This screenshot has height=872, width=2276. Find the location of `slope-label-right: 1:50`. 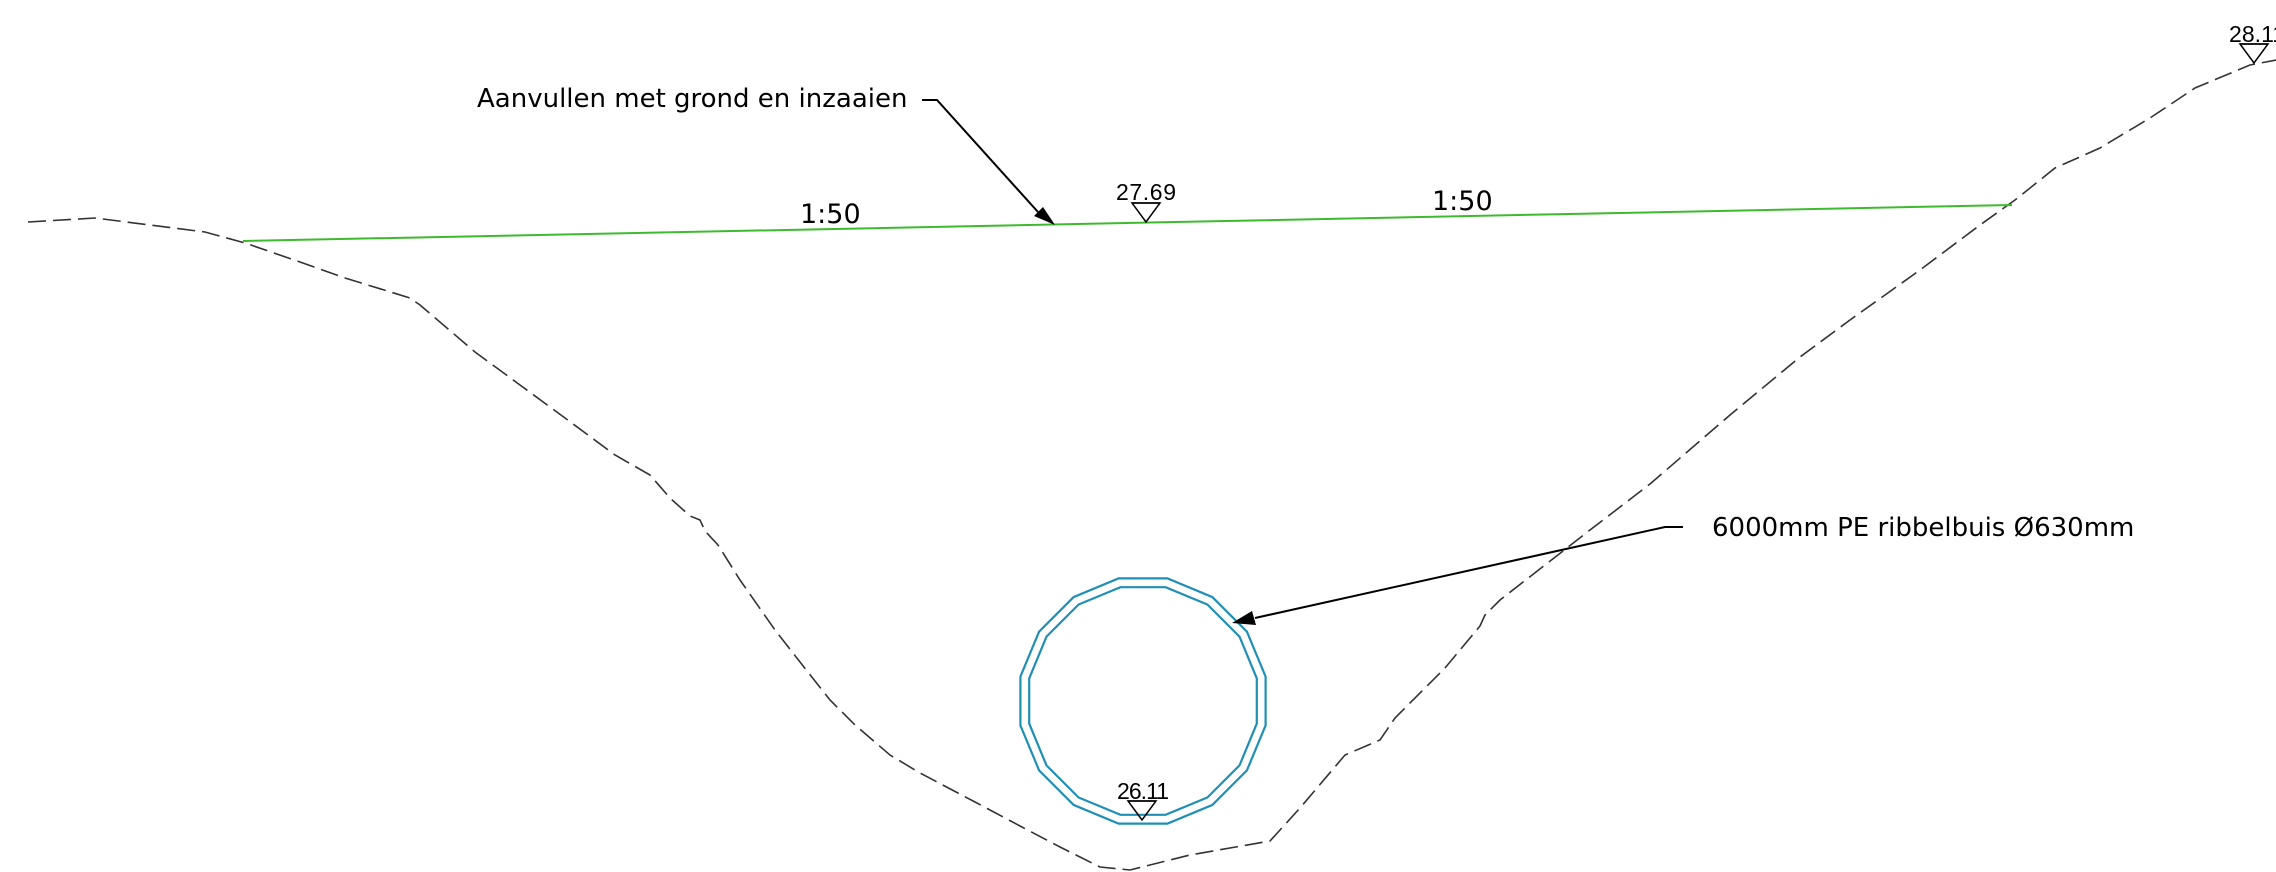

slope-label-right: 1:50 is located at coordinates (1462, 201).